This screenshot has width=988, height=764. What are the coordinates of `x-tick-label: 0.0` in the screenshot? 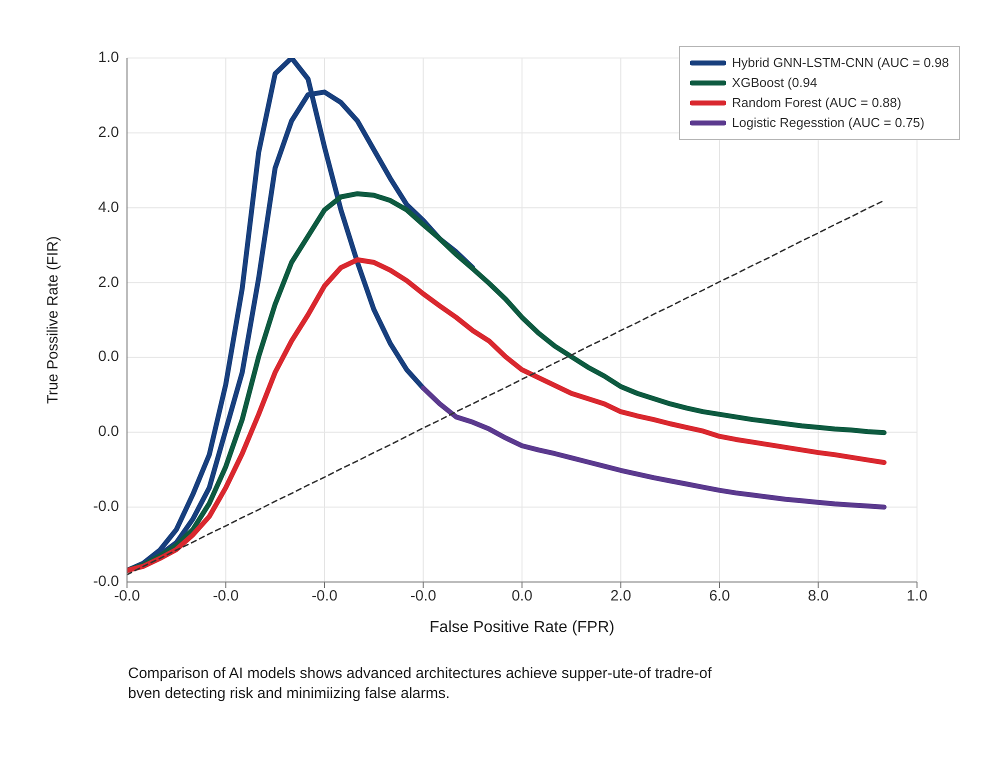 It's located at (522, 596).